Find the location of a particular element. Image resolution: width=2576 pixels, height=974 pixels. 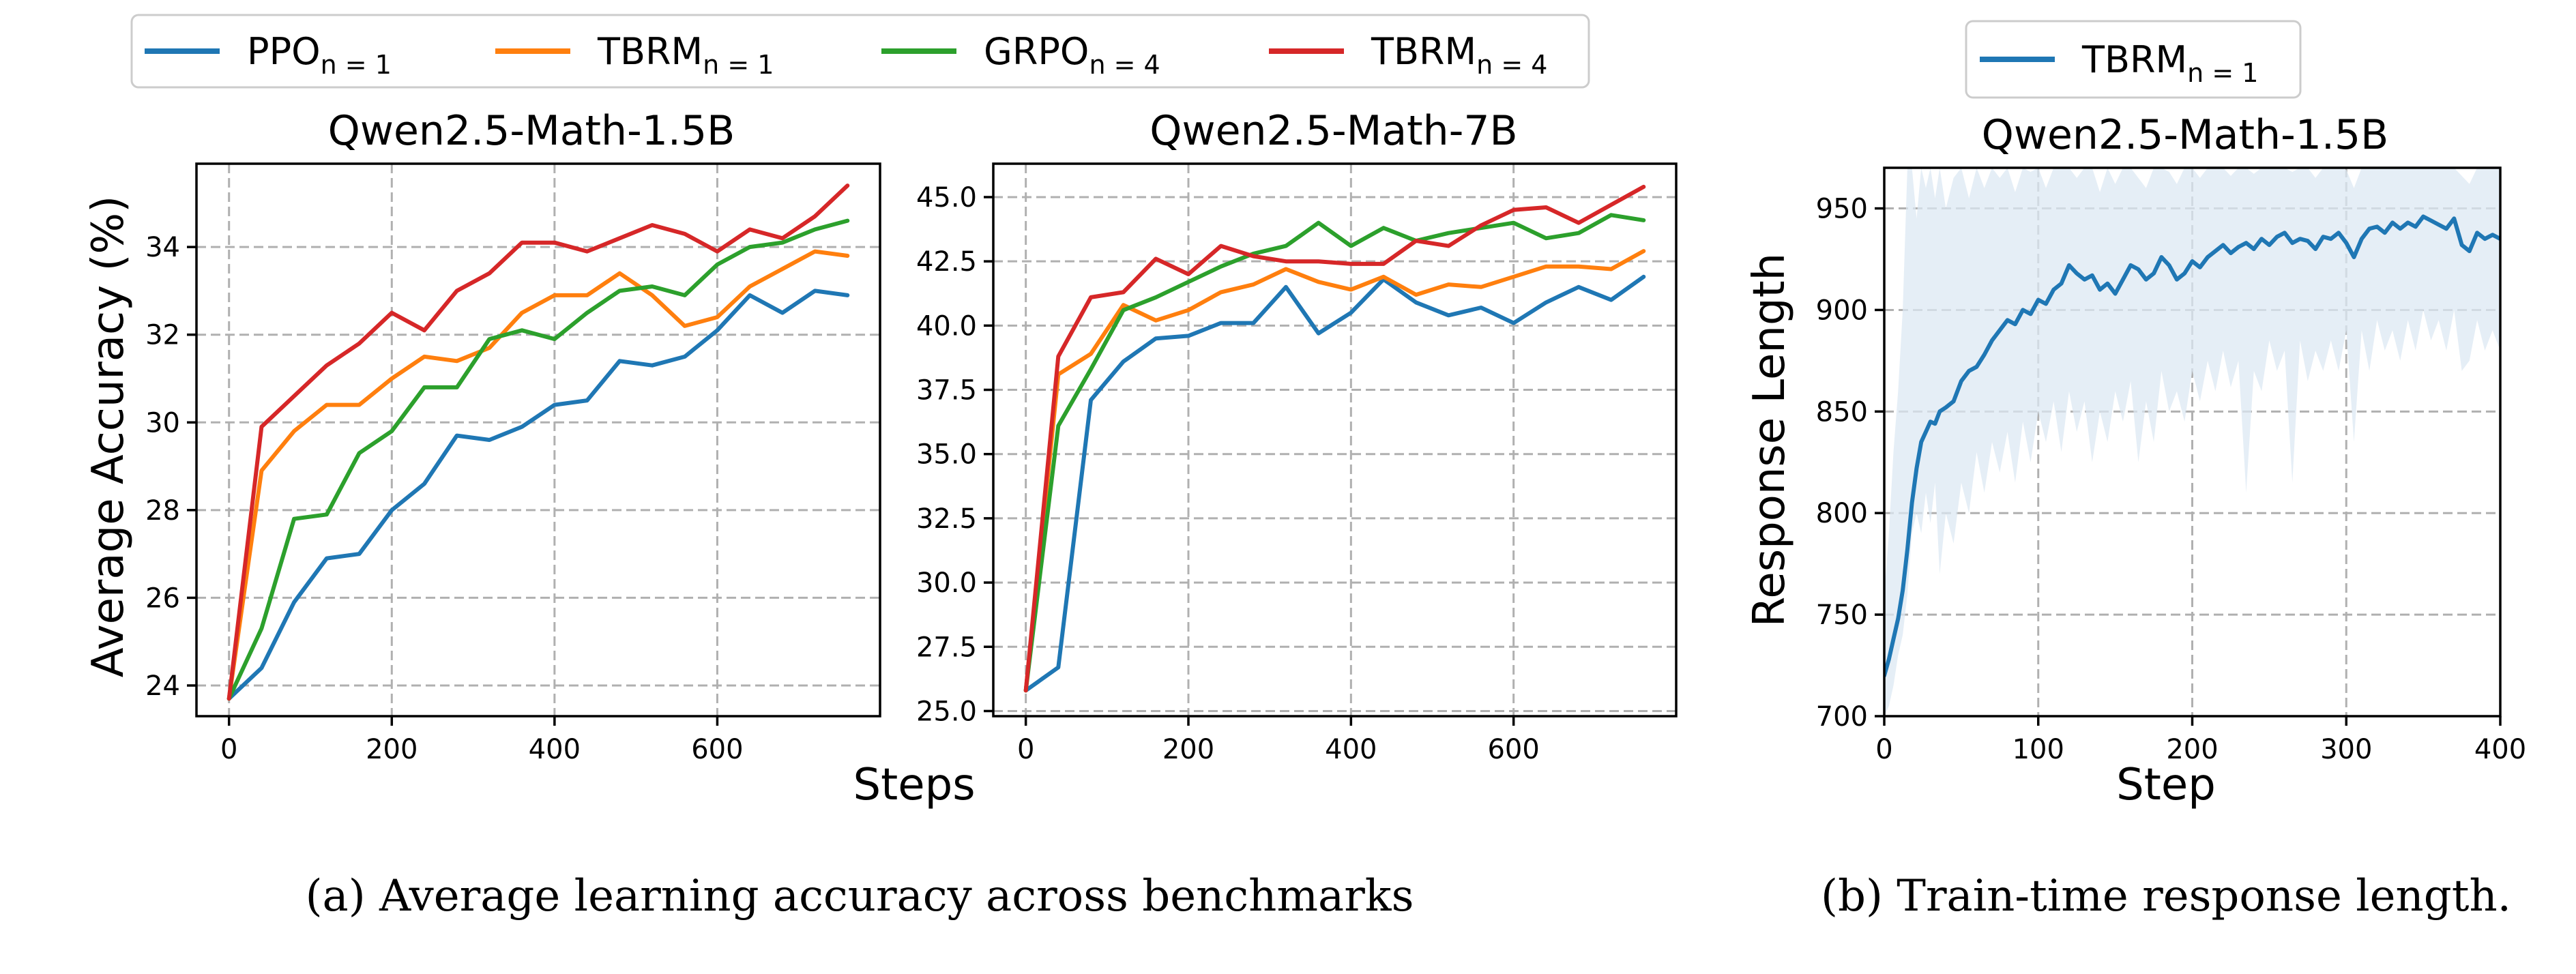

y-tick-label: 32.5 is located at coordinates (946, 519).